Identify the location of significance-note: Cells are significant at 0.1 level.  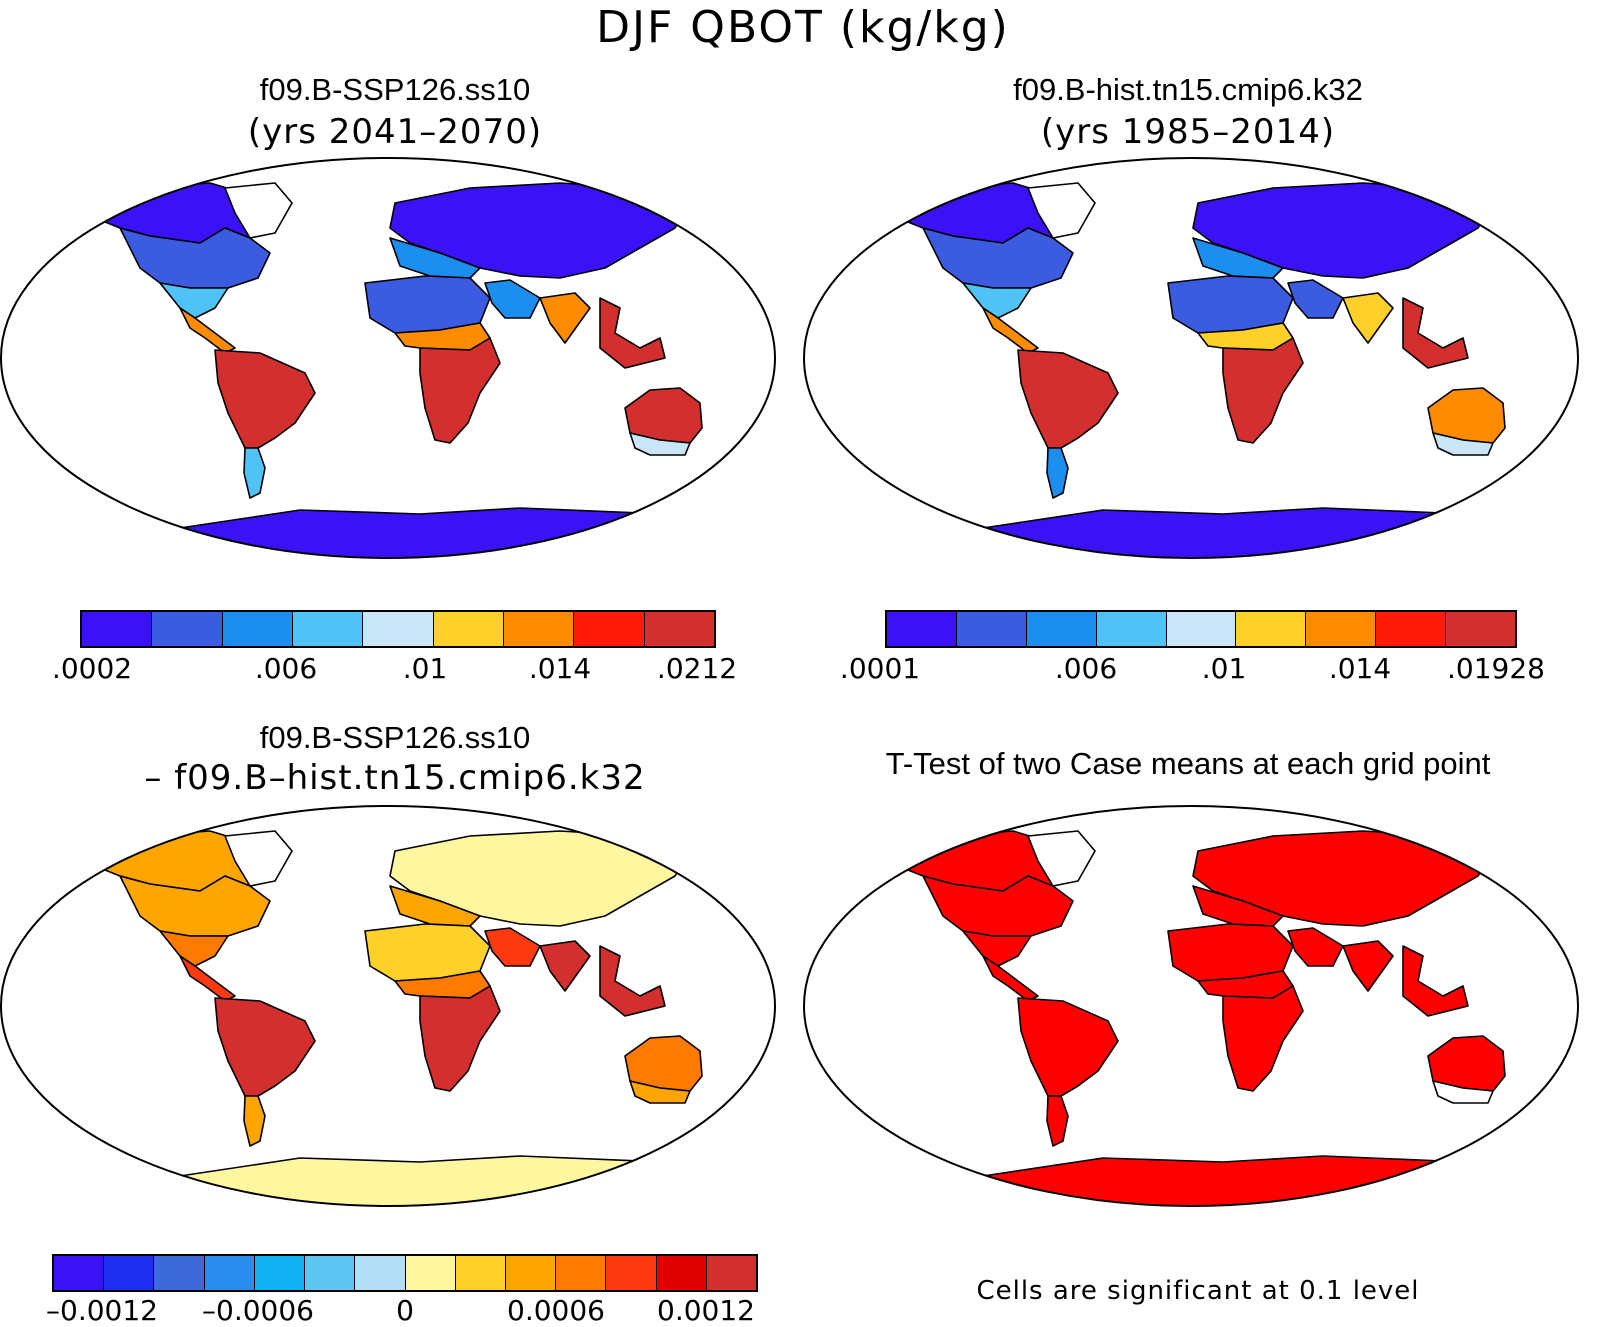
(1198, 1291).